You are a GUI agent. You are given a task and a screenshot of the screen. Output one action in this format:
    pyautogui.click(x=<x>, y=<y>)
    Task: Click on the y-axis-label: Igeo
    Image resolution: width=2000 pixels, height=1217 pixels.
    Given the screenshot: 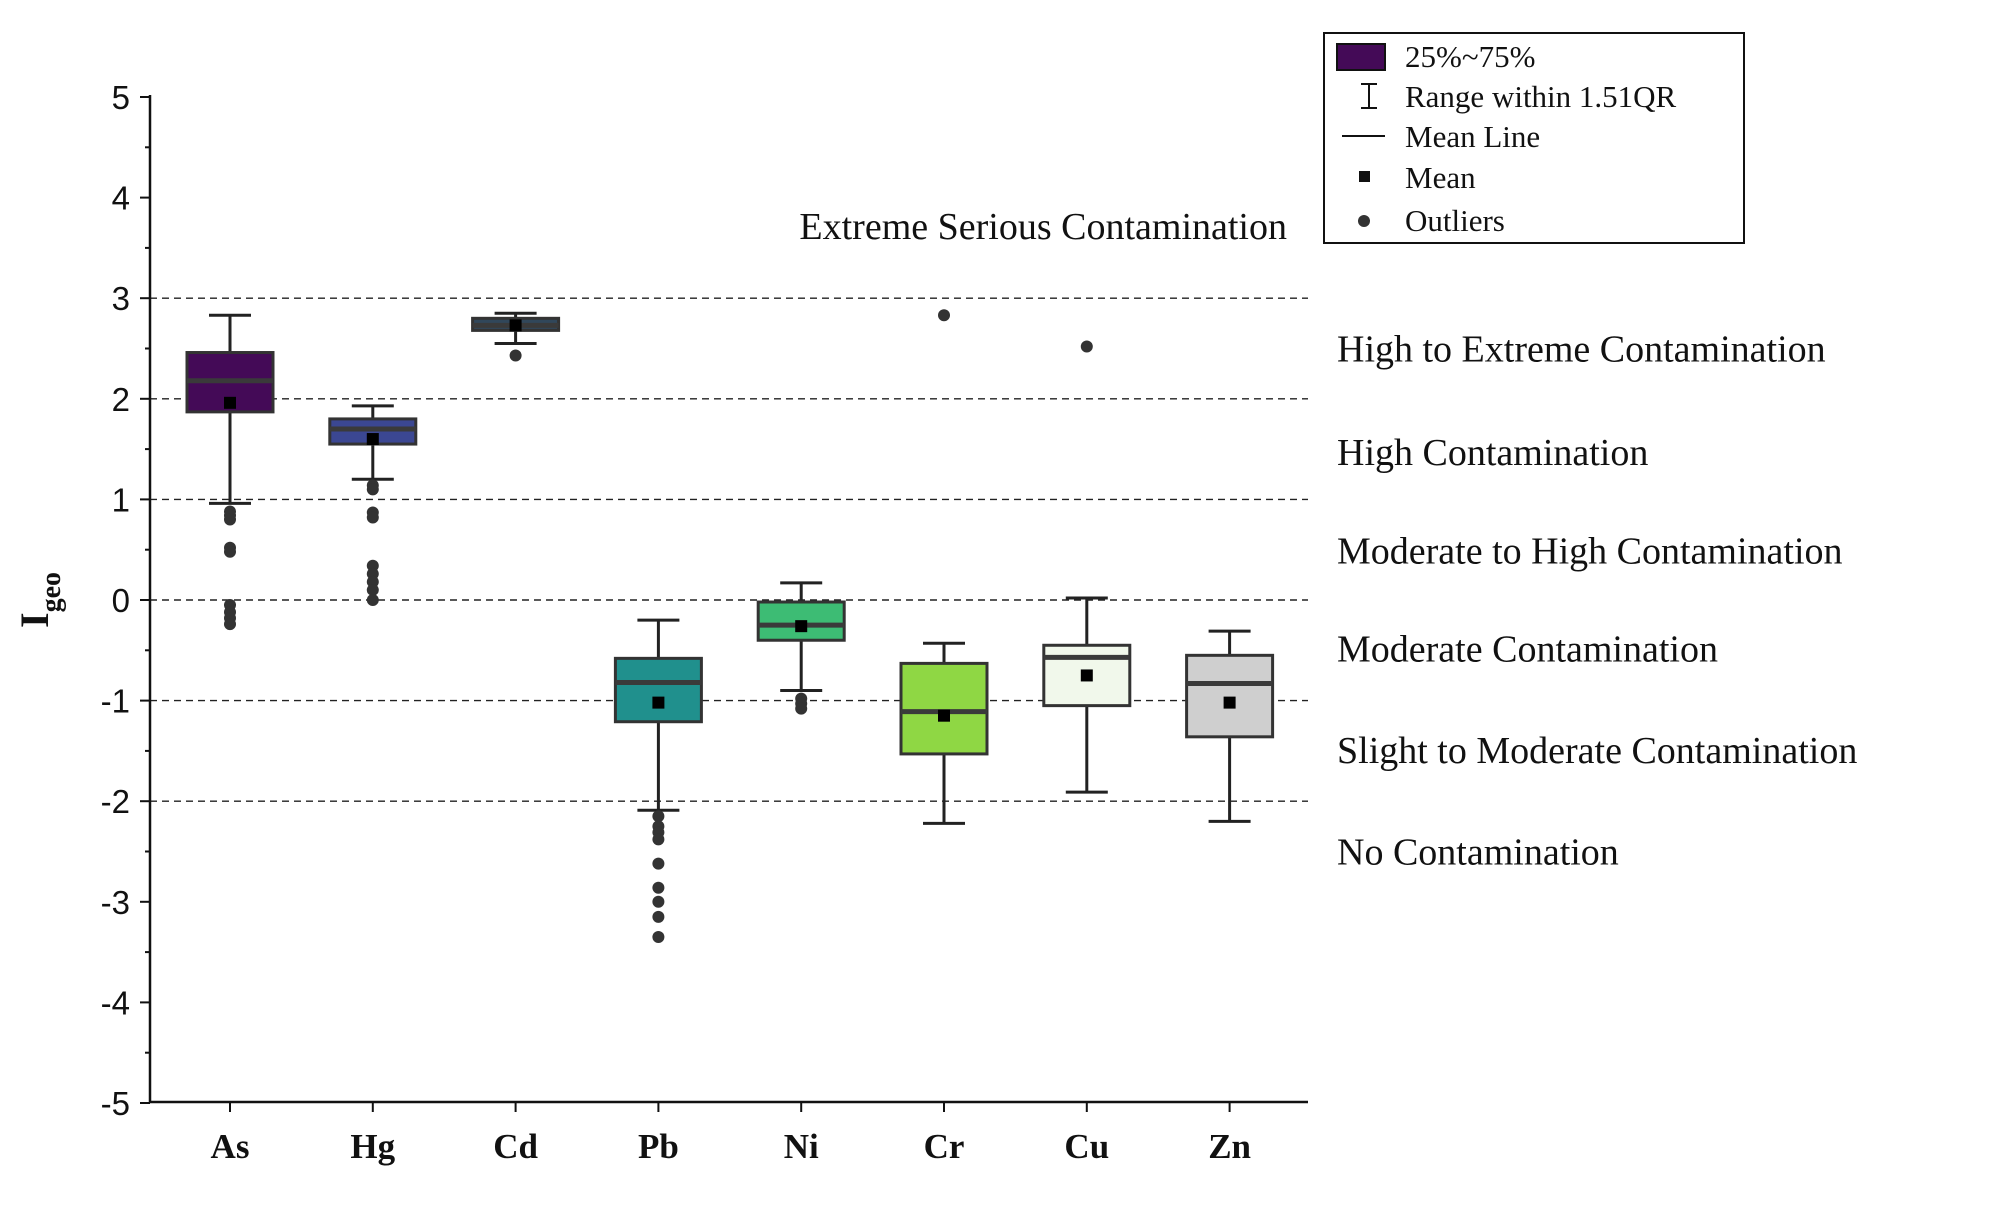 What is the action you would take?
    pyautogui.click(x=39, y=600)
    